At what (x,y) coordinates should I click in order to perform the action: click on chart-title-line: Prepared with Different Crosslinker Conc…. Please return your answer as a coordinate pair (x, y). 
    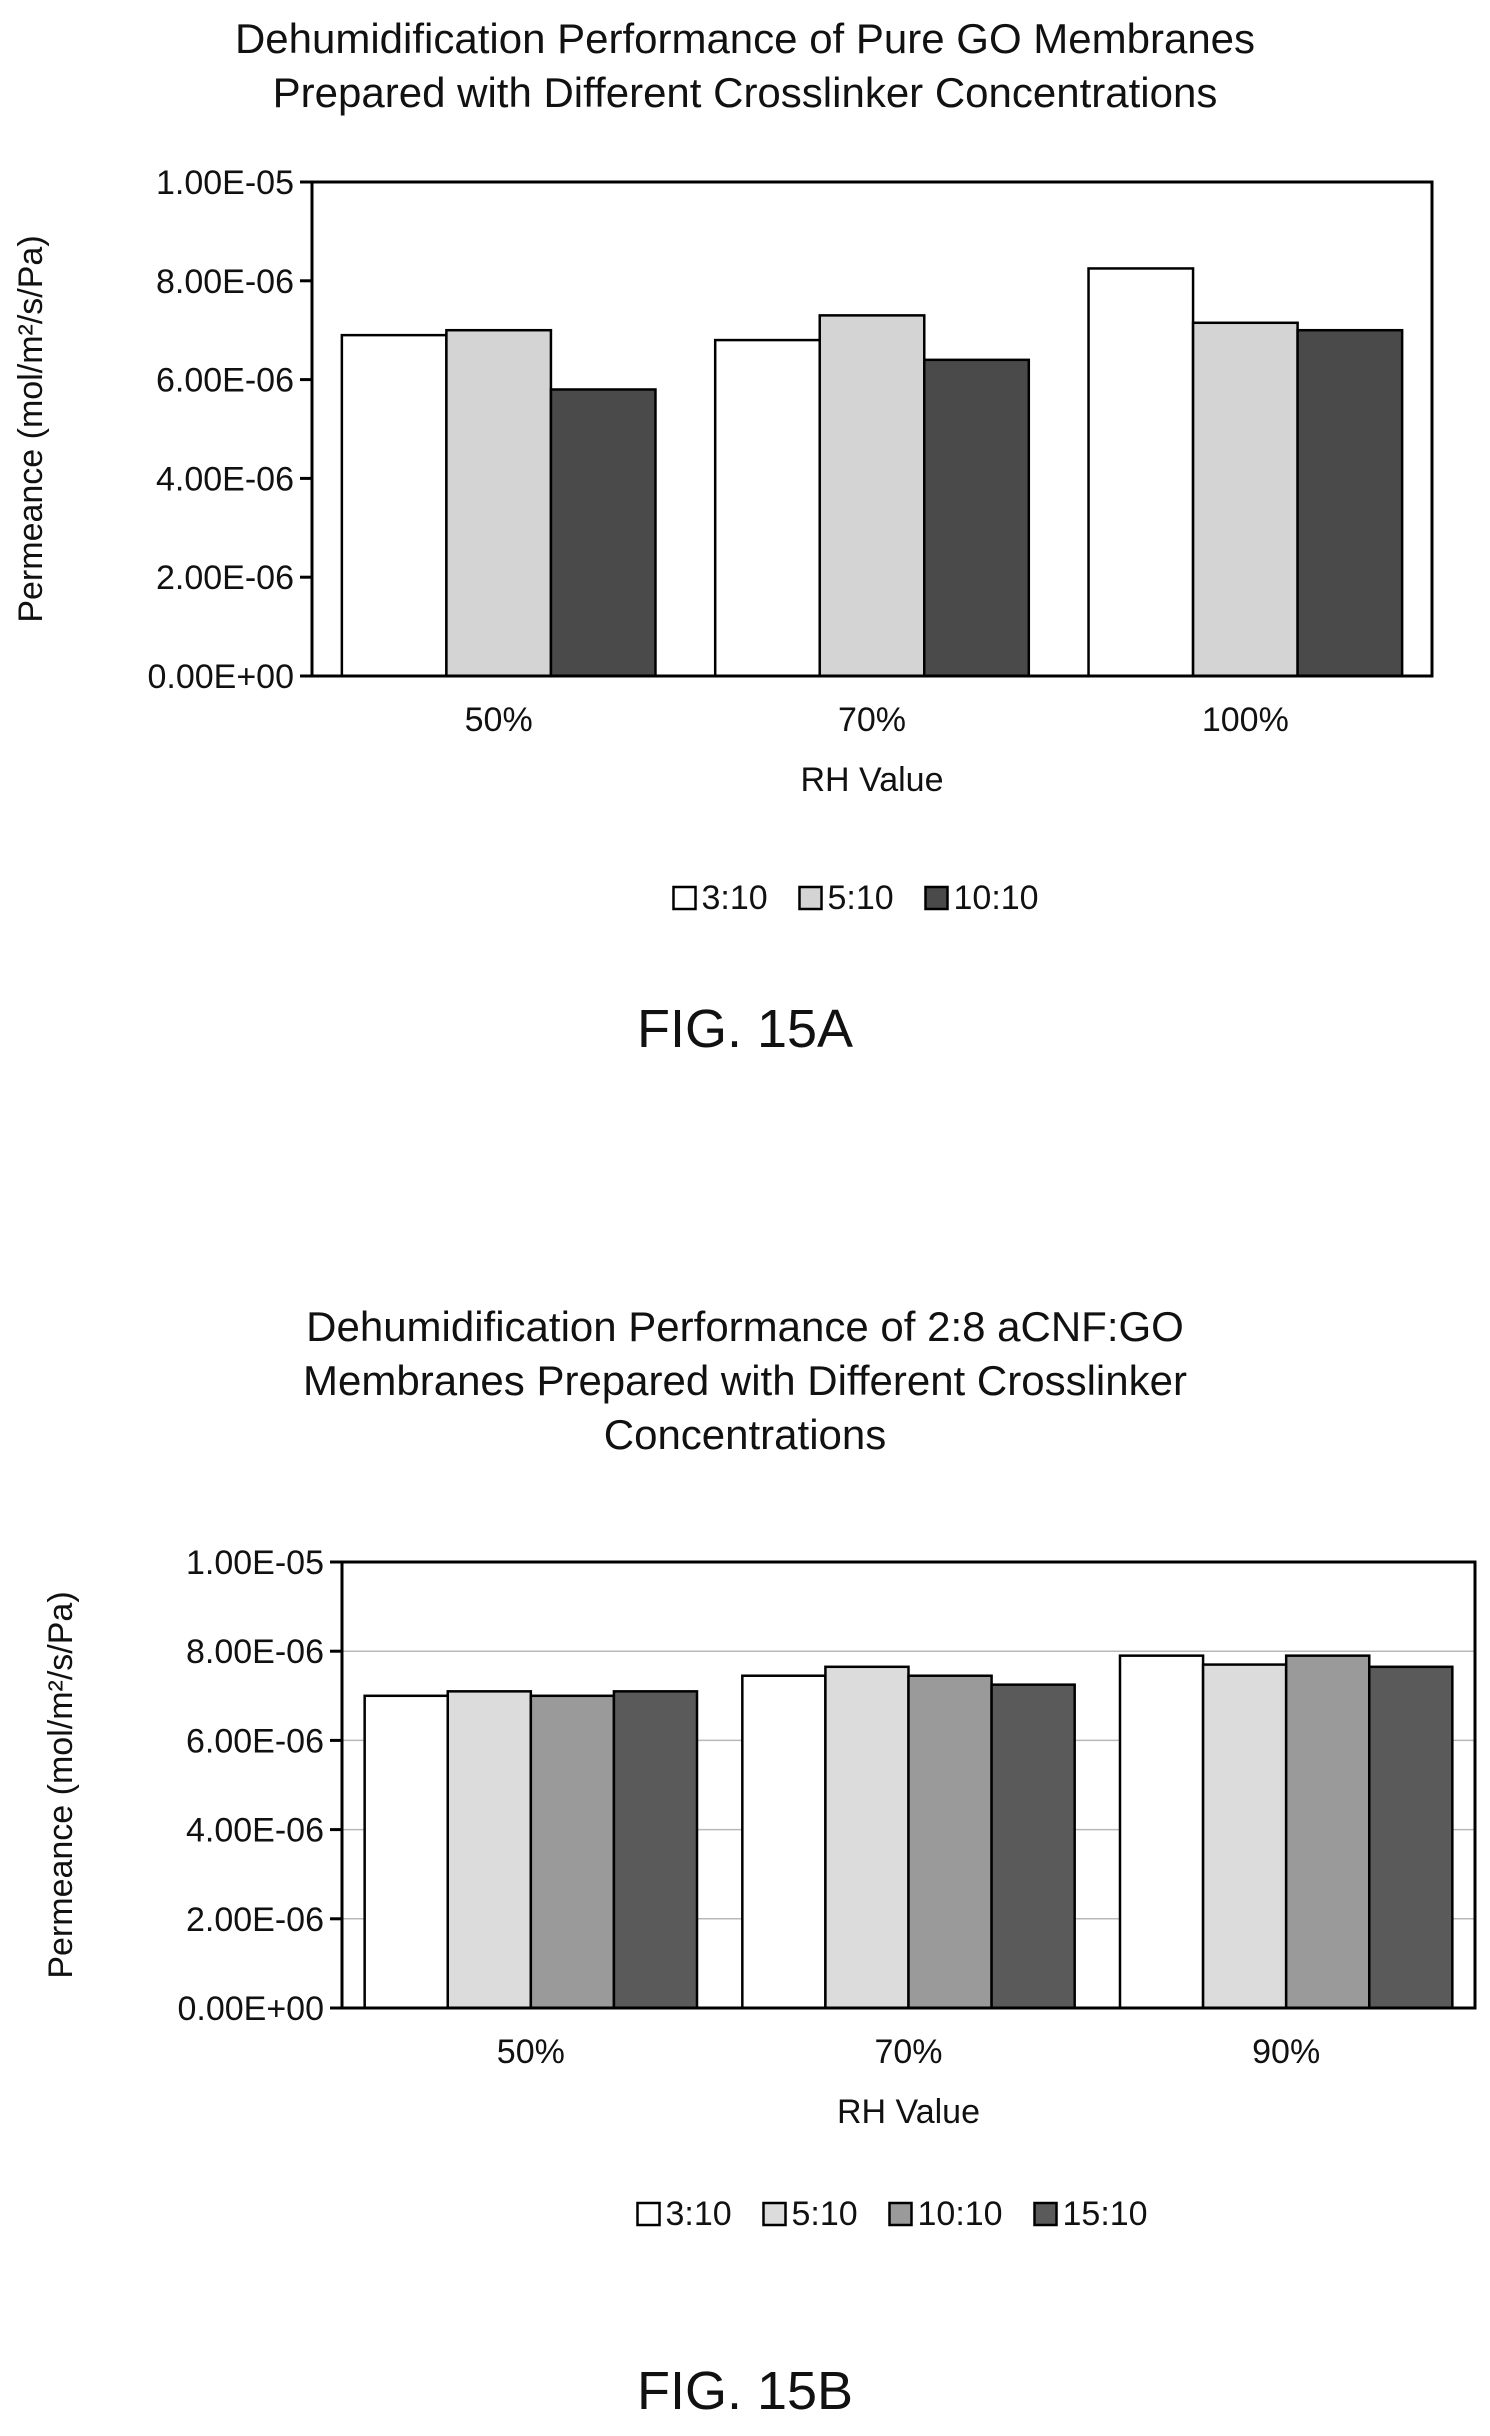
    Looking at the image, I should click on (745, 92).